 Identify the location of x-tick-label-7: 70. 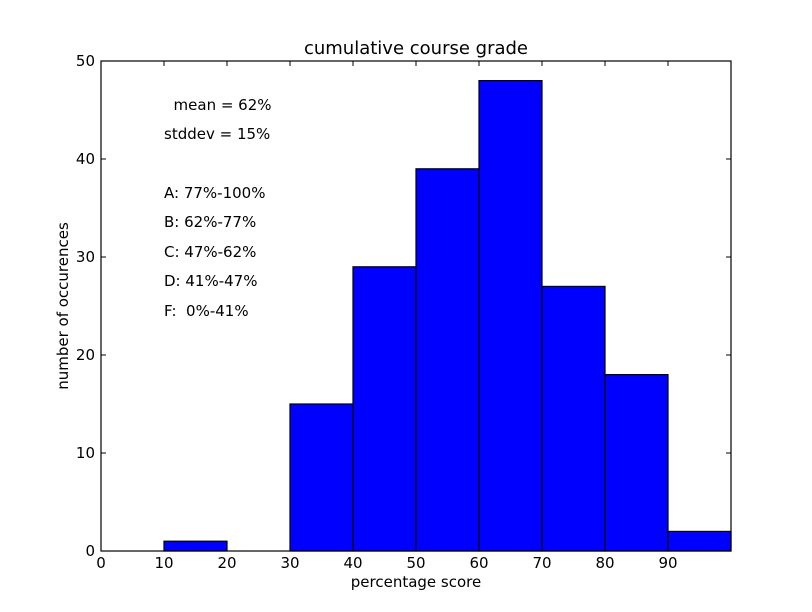
(541, 563).